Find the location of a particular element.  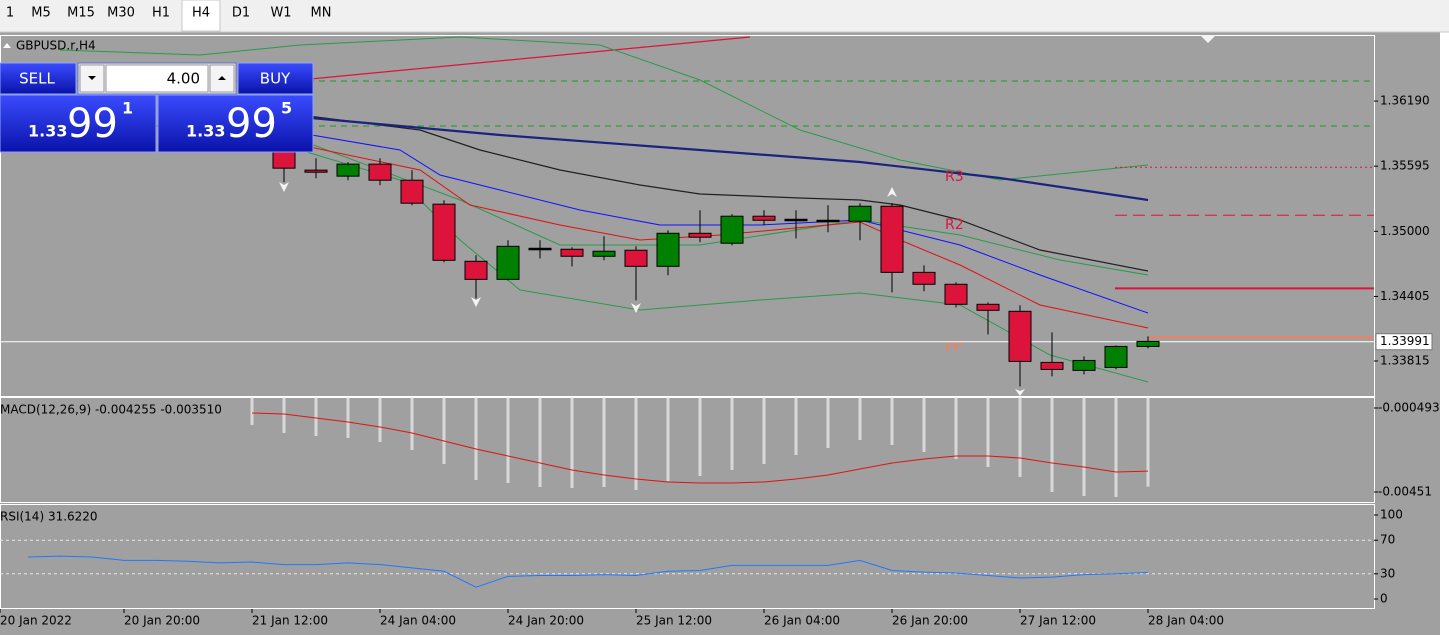

ask-fraction: 5 is located at coordinates (286, 108).